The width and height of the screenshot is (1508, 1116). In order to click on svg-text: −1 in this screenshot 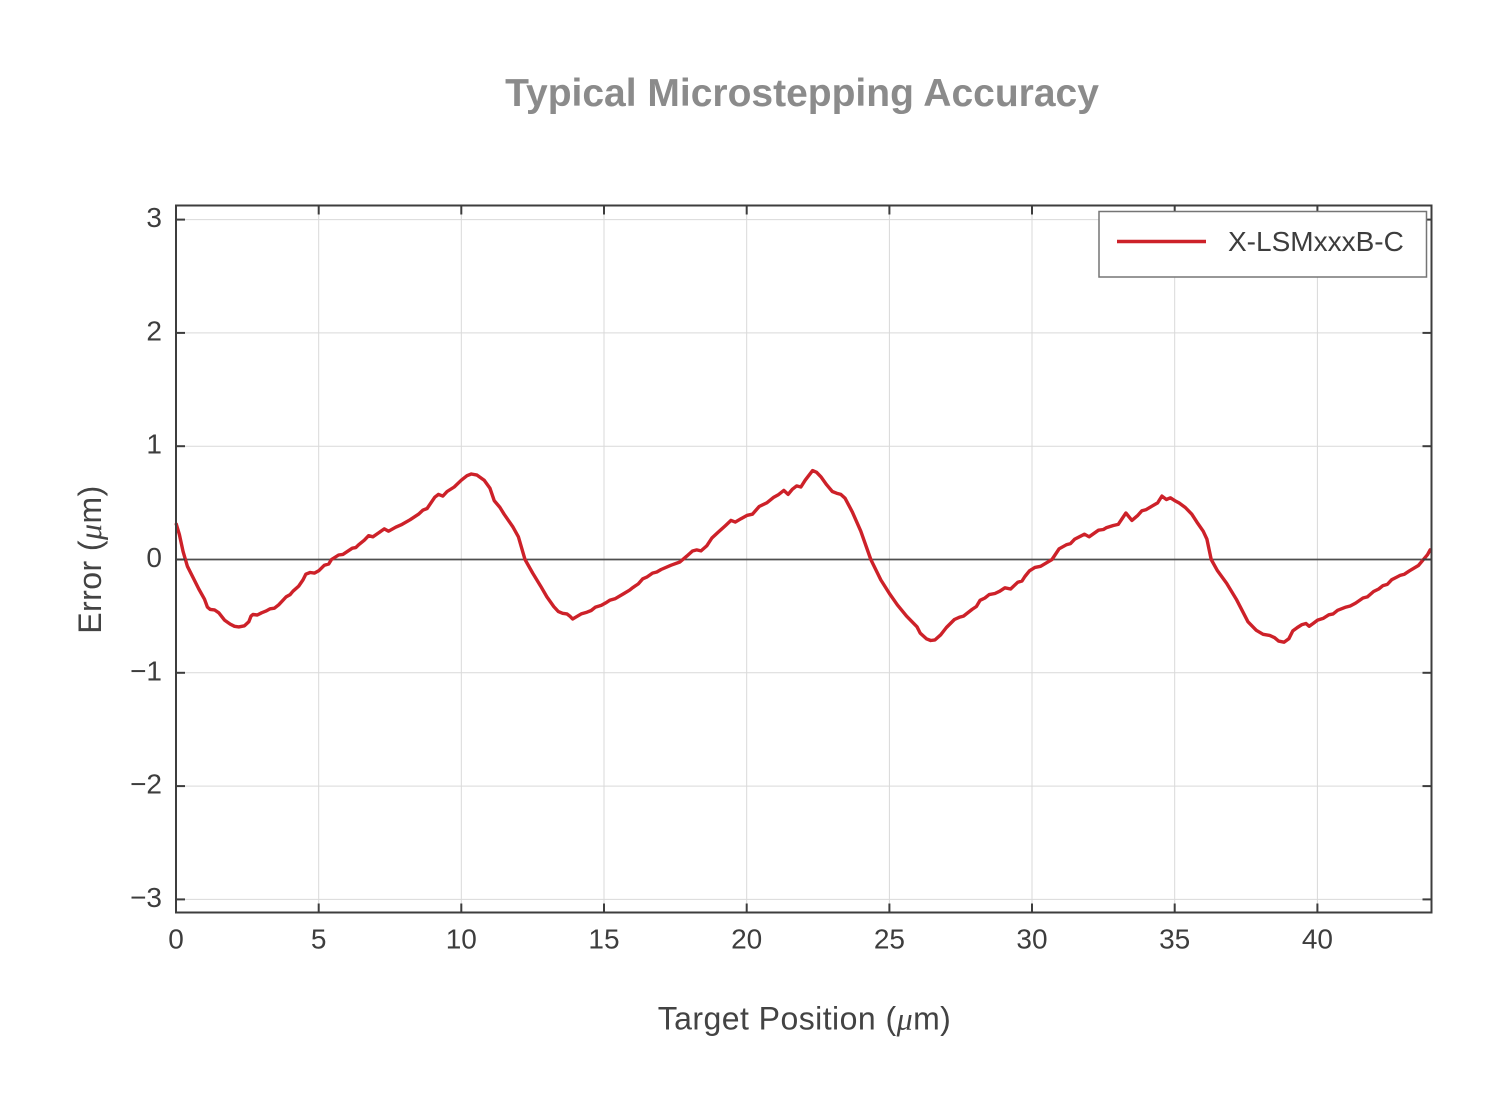, I will do `click(146, 670)`.